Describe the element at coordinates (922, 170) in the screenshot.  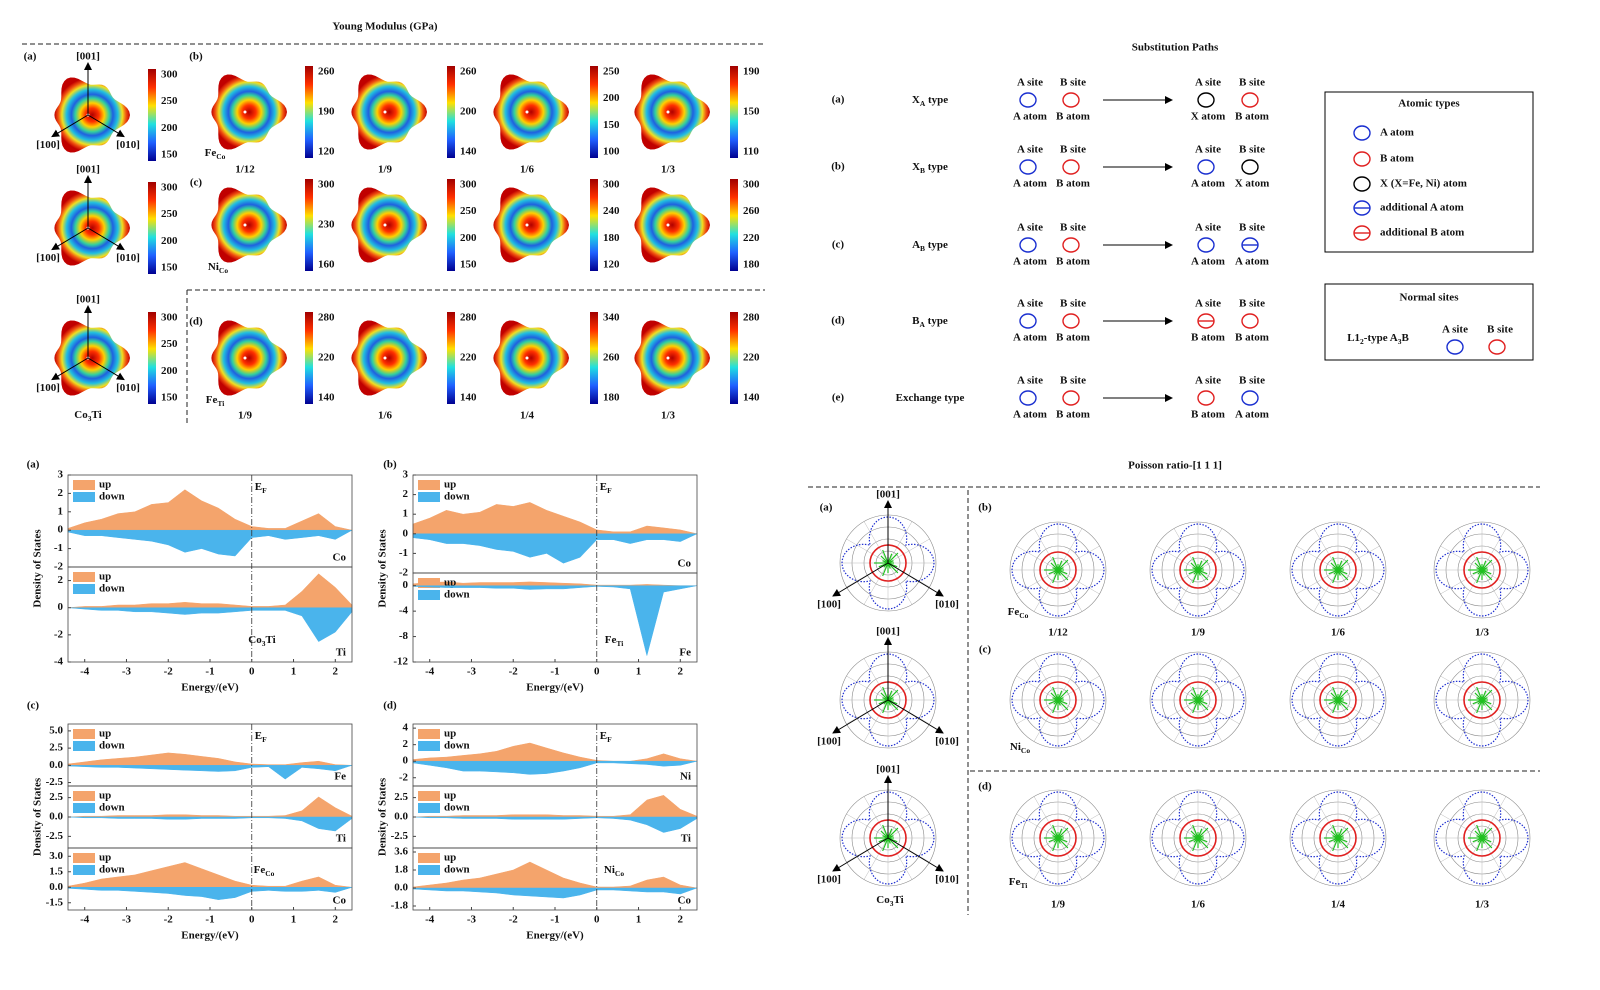
I see `subscript: B` at that location.